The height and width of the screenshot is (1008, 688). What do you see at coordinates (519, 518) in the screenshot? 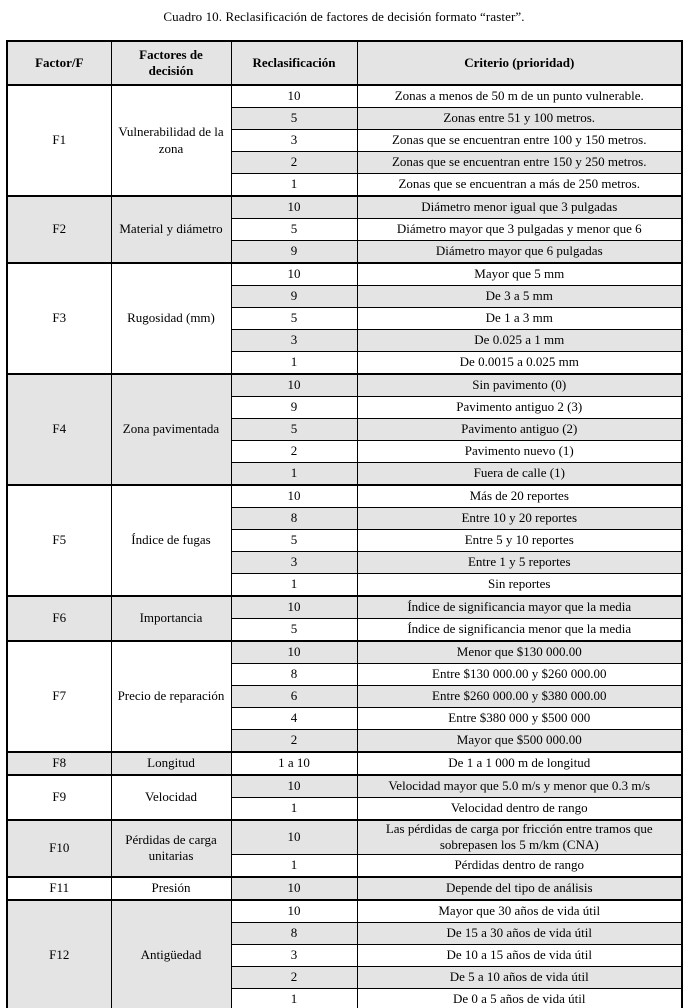
I see `criterion-cell: Entre 10 y 20 reportes` at bounding box center [519, 518].